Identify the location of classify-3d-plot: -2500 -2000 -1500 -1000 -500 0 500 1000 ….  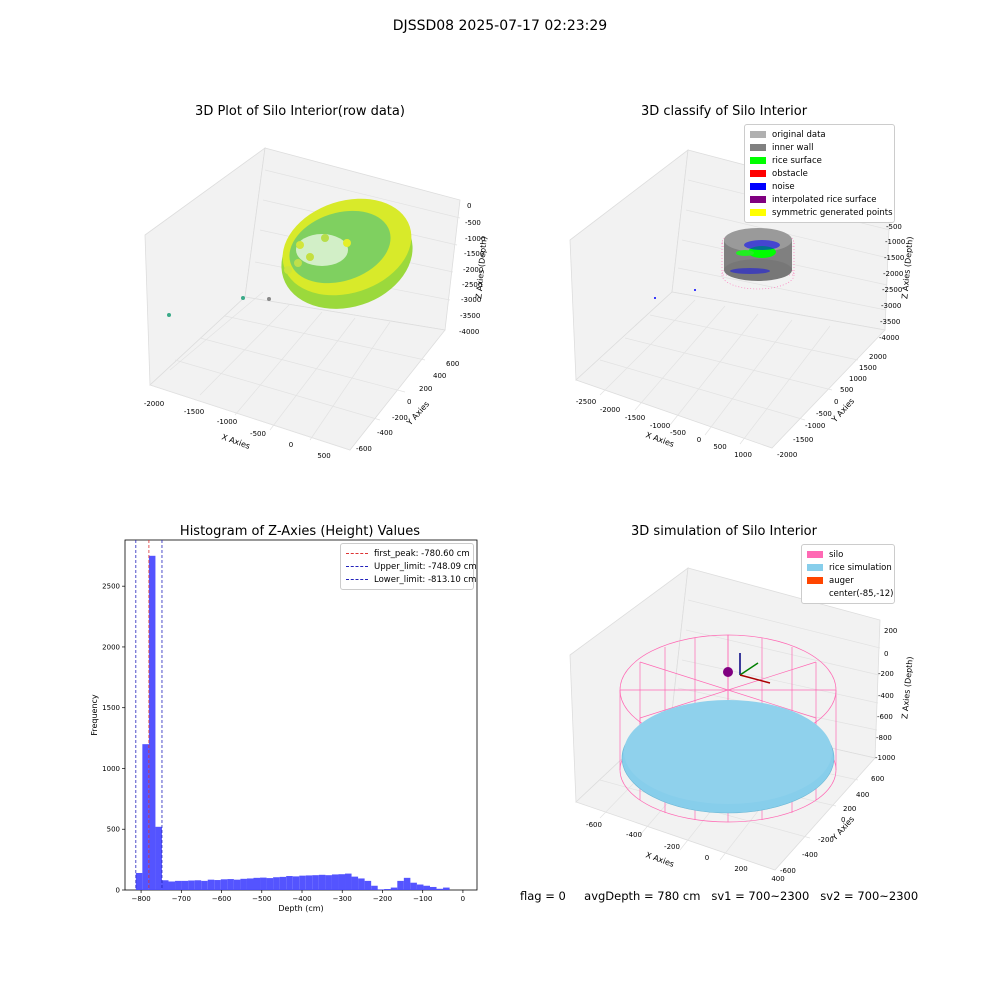
(742, 304).